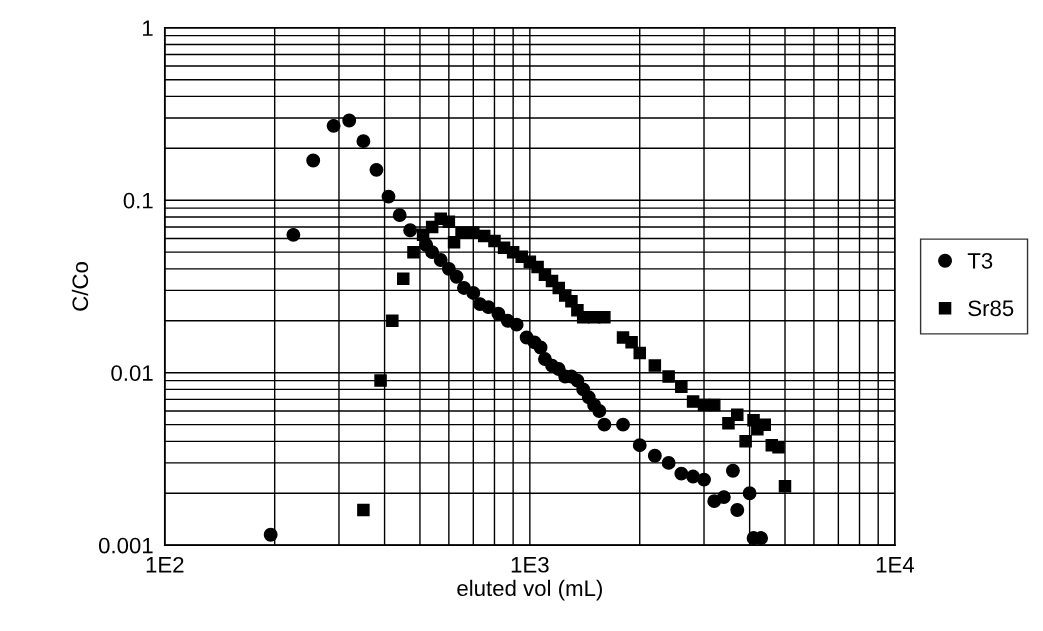 This screenshot has height=631, width=1043. I want to click on x-tick-label: 1E3, so click(530, 564).